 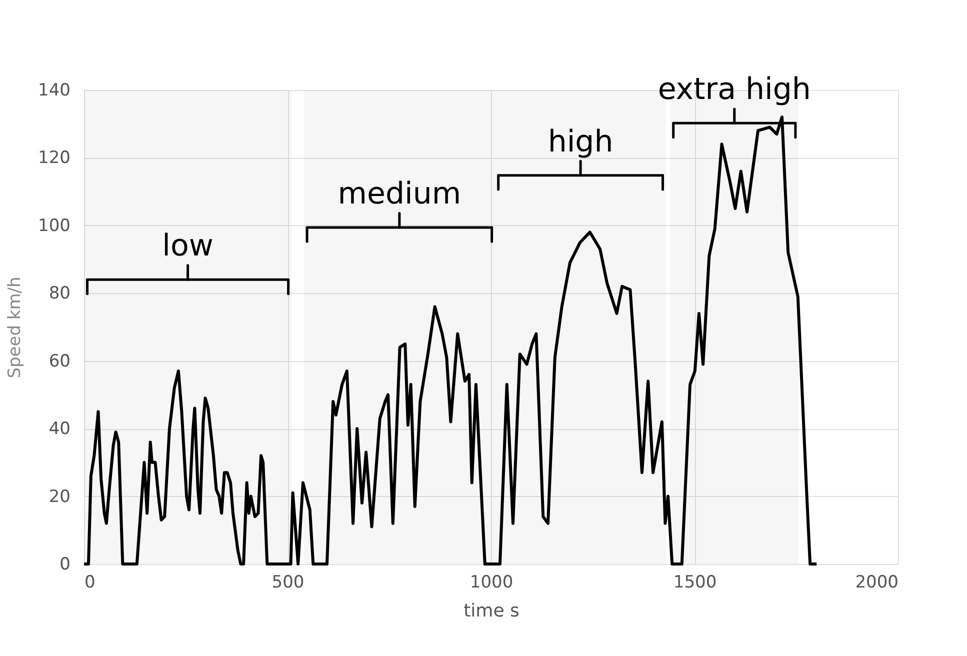 I want to click on x-tick-label: 1000, so click(x=492, y=582).